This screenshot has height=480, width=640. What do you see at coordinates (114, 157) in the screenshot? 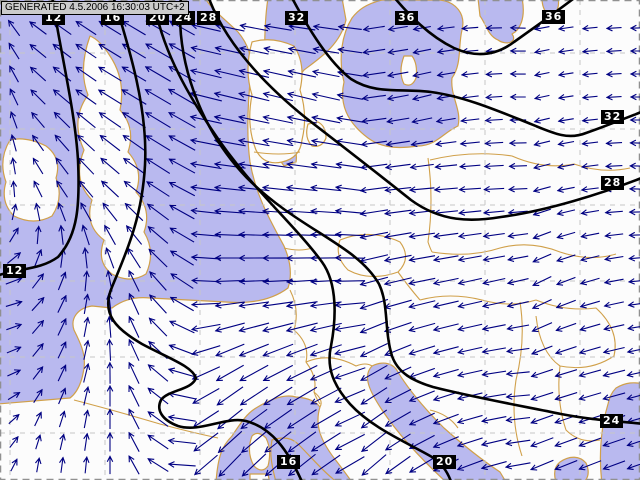
I see `land-britain` at bounding box center [114, 157].